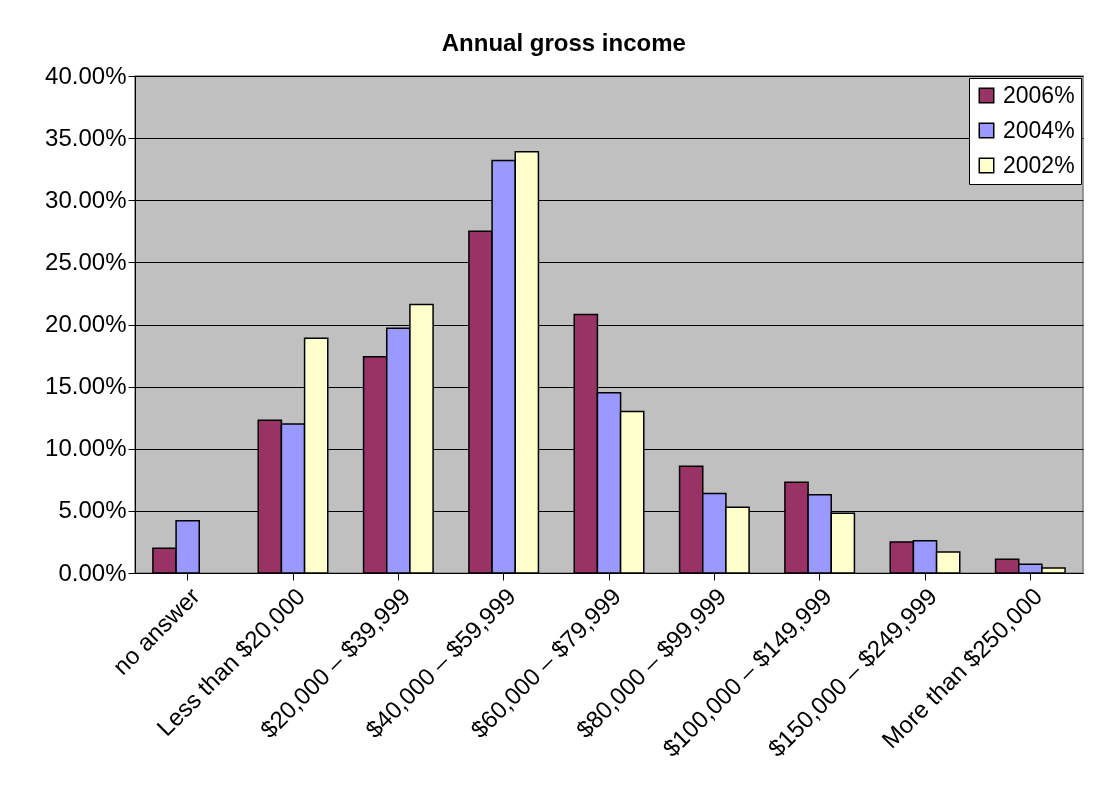  What do you see at coordinates (92, 572) in the screenshot?
I see `y-tick-label: 0.00%` at bounding box center [92, 572].